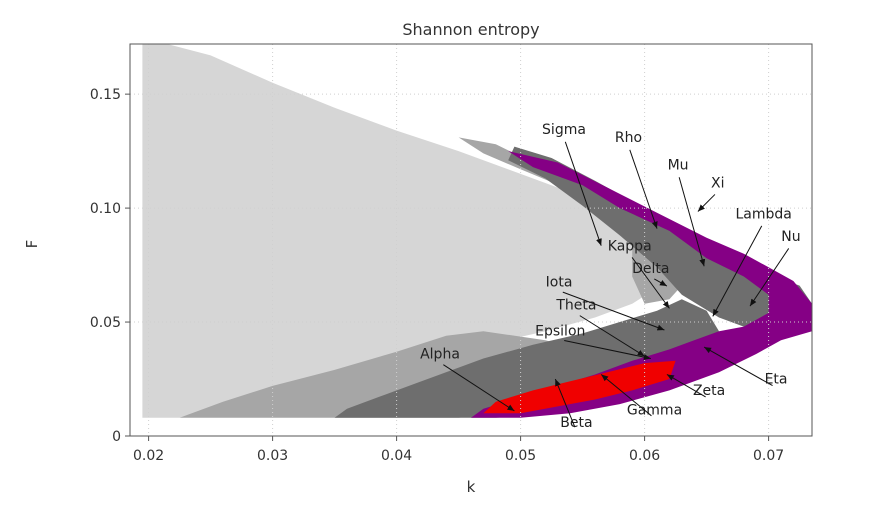 This screenshot has height=515, width=885. Describe the element at coordinates (564, 130) in the screenshot. I see `annotation-sigma: Sigma` at that location.